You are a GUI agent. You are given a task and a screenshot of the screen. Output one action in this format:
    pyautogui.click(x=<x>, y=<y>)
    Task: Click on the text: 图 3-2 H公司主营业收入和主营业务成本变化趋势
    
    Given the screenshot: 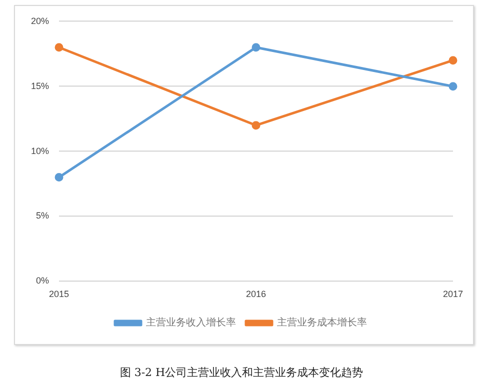 What is the action you would take?
    pyautogui.click(x=241, y=372)
    